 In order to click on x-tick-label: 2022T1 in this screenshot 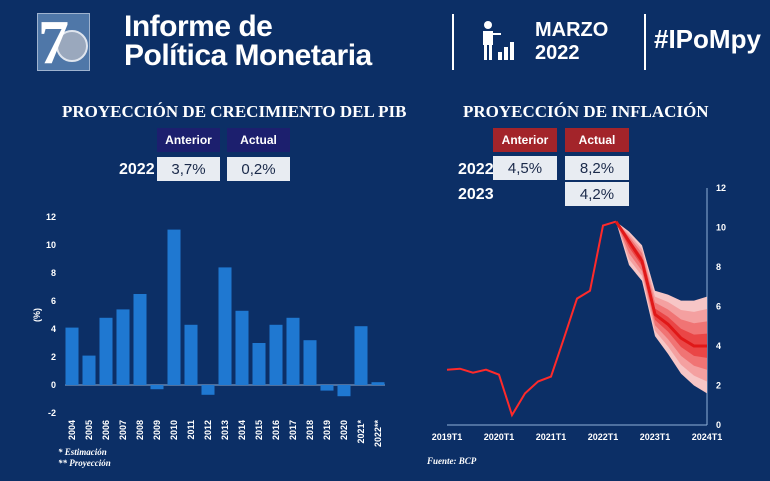, I will do `click(603, 437)`.